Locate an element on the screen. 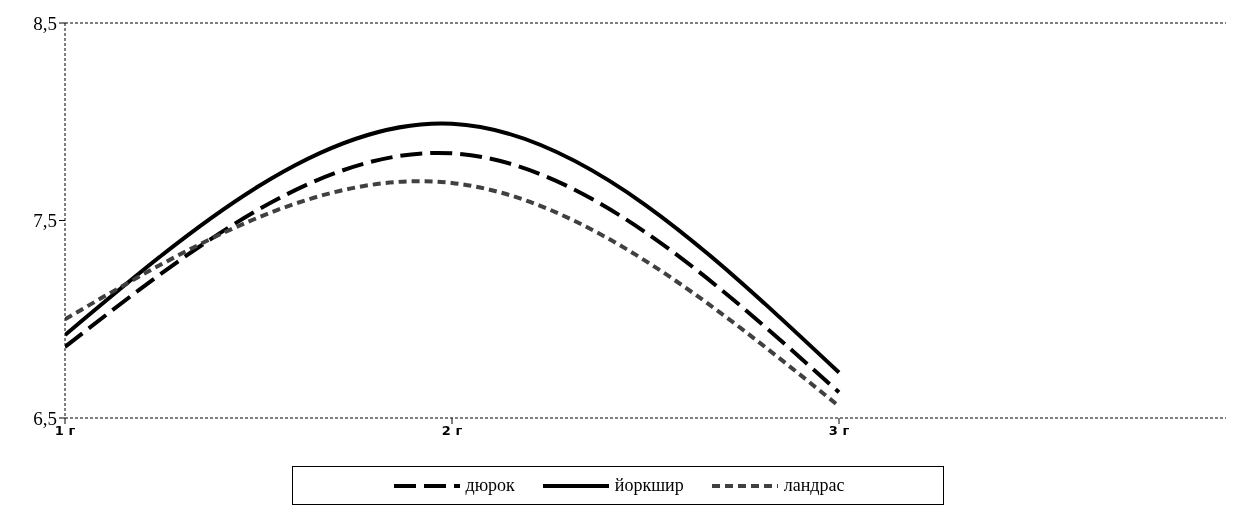 Image resolution: width=1236 pixels, height=522 pixels. y-tick-label: 8,5 is located at coordinates (45, 23).